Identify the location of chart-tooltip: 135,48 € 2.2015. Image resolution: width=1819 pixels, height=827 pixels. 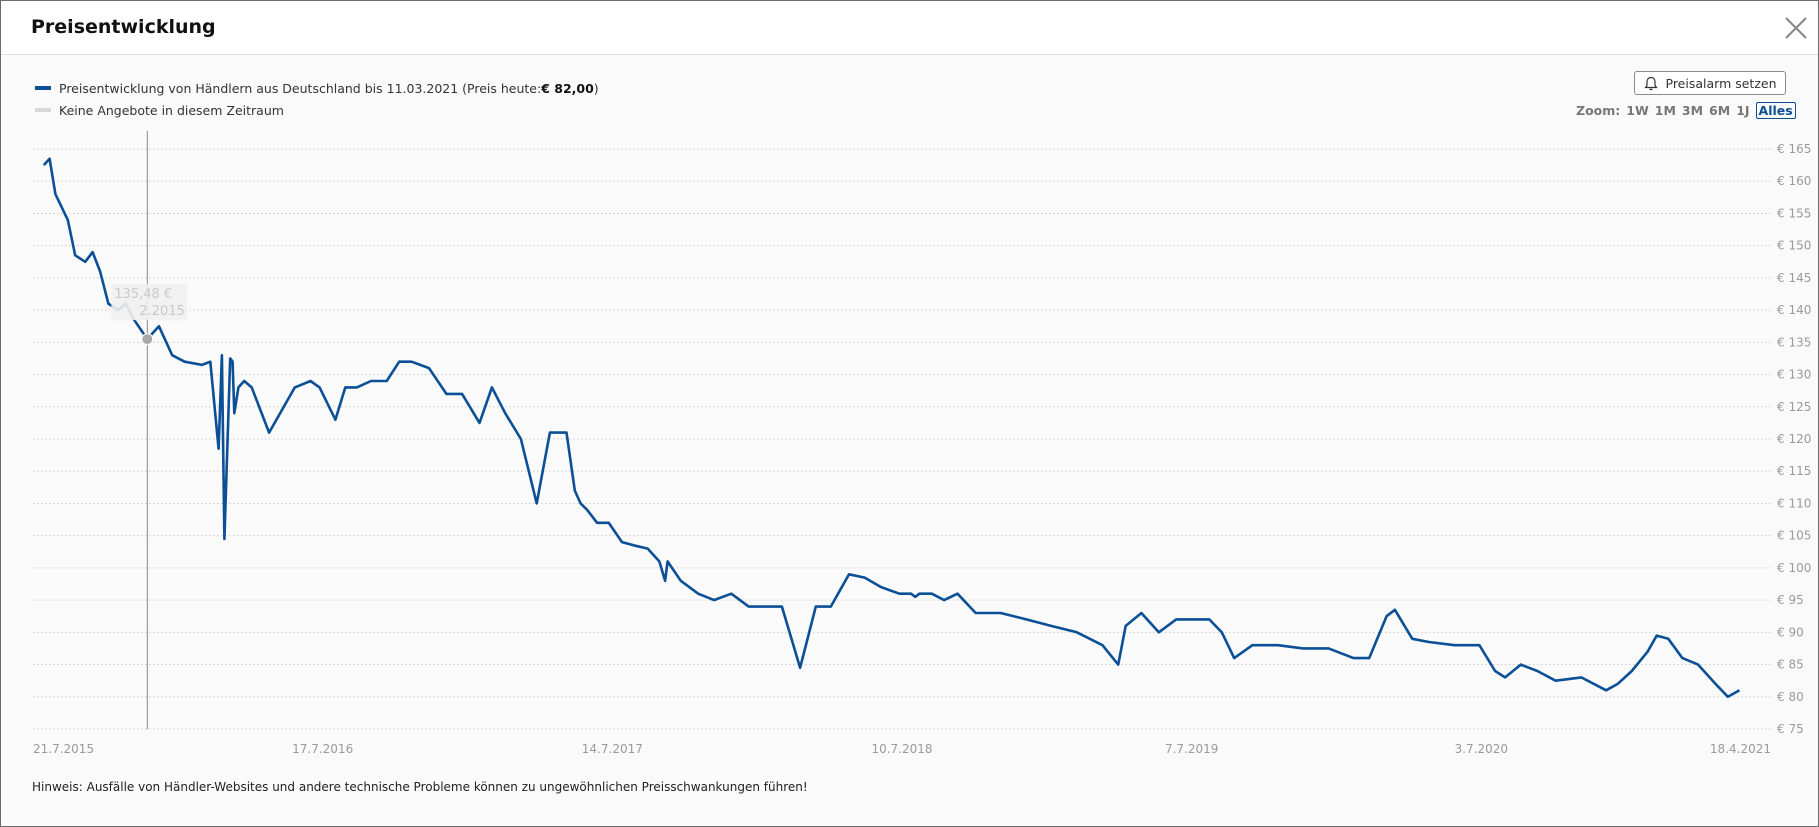
(149, 302).